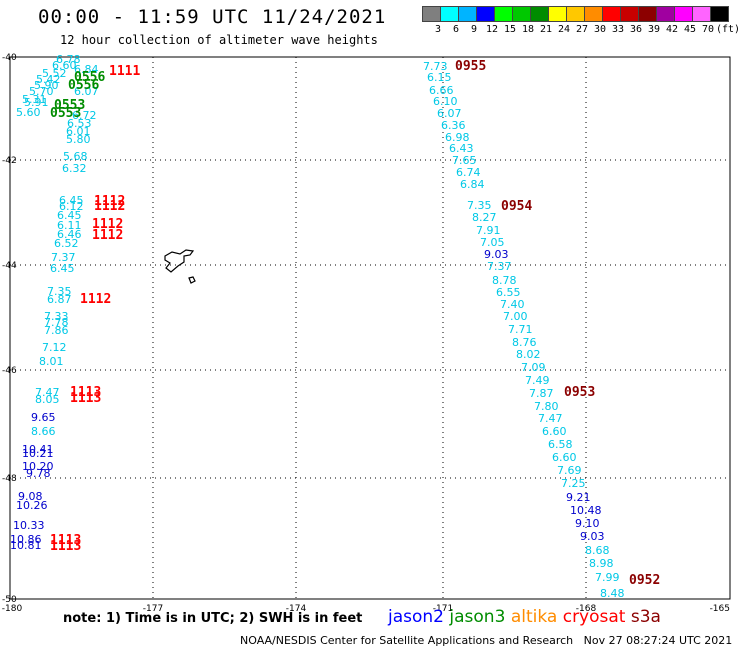 This screenshot has width=740, height=650. I want to click on pass-time: 1111, so click(124, 71).